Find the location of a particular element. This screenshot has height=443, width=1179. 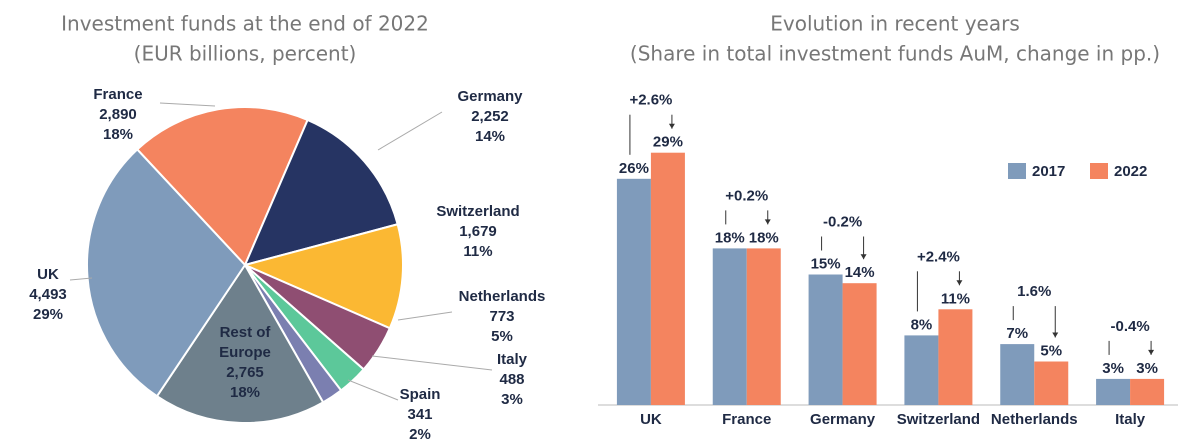

x-tick-label: UK is located at coordinates (651, 419).